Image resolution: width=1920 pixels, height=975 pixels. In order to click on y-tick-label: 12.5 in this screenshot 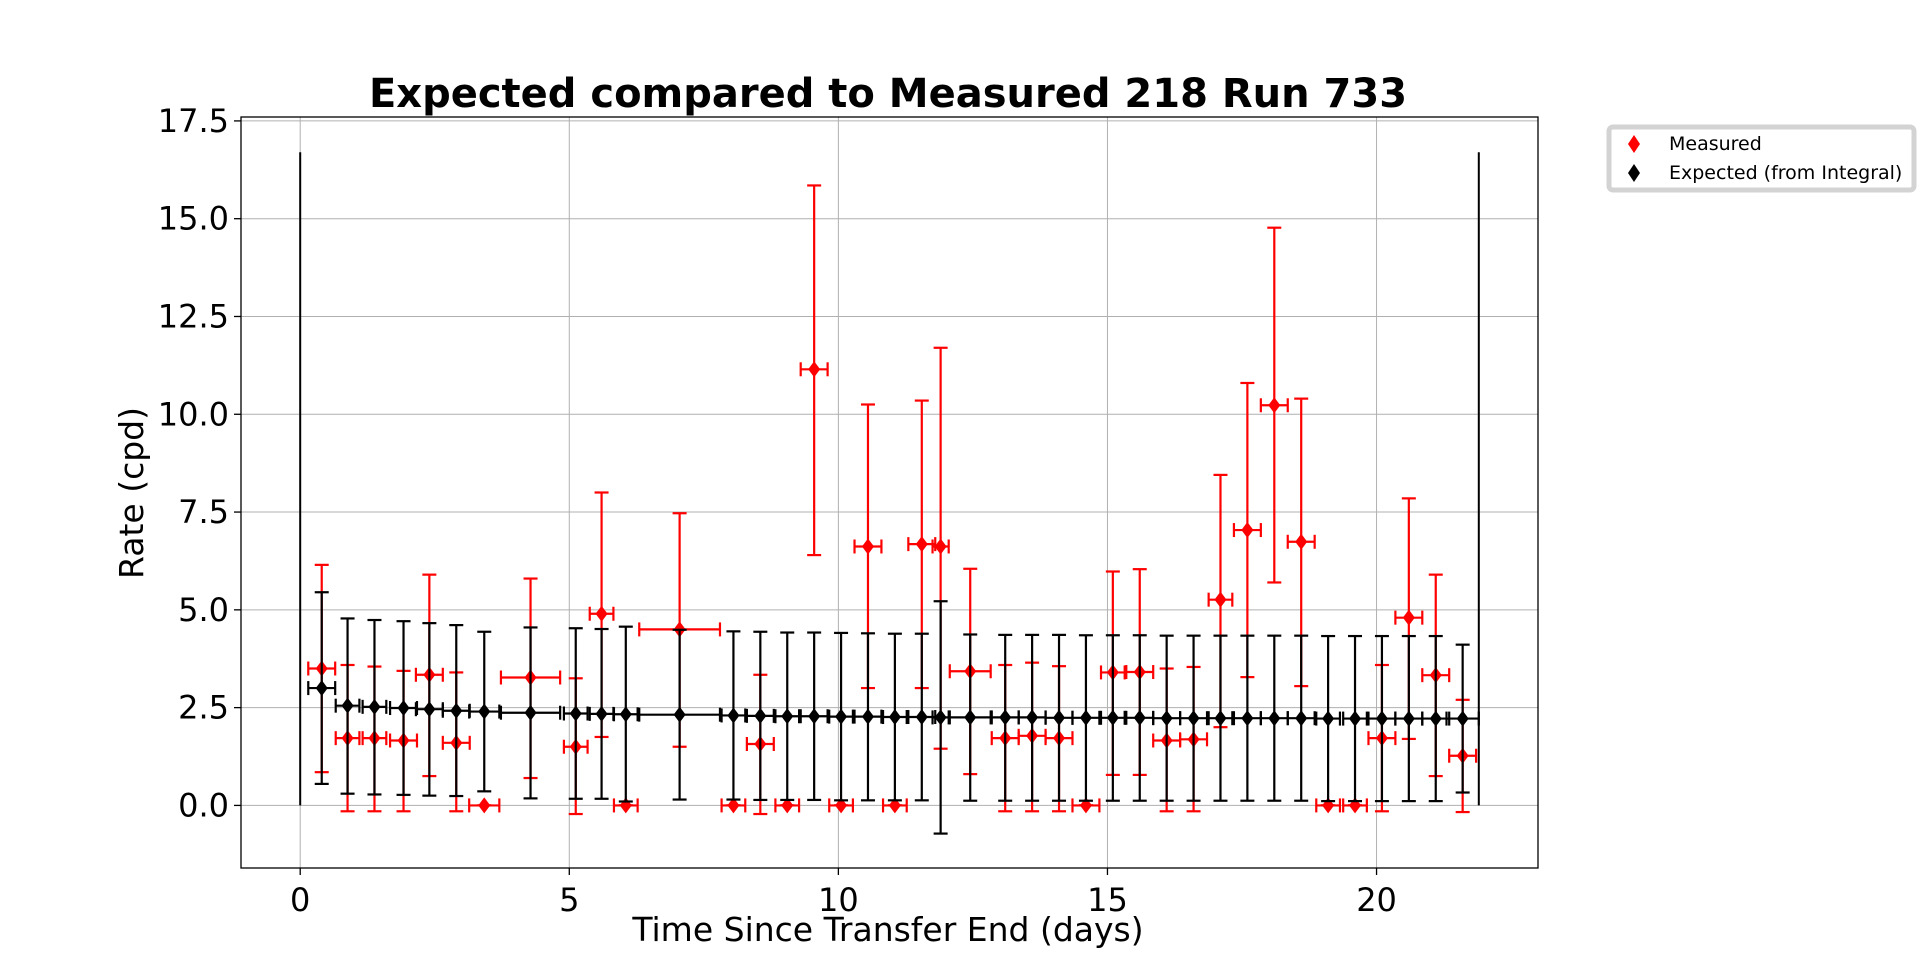, I will do `click(193, 316)`.